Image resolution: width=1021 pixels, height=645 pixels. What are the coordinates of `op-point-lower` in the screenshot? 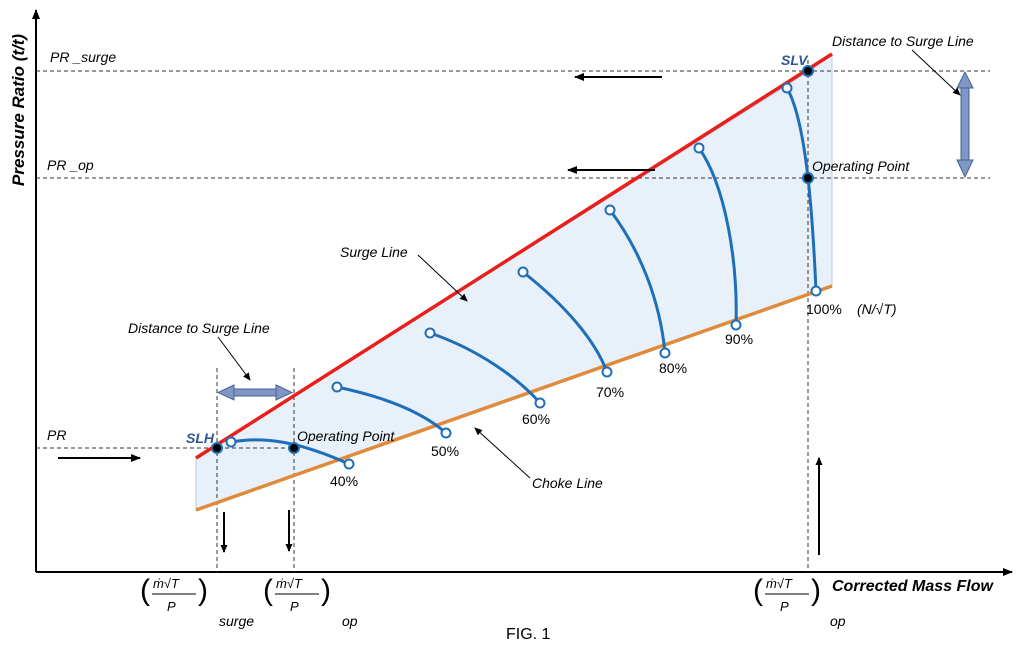 It's located at (294, 448).